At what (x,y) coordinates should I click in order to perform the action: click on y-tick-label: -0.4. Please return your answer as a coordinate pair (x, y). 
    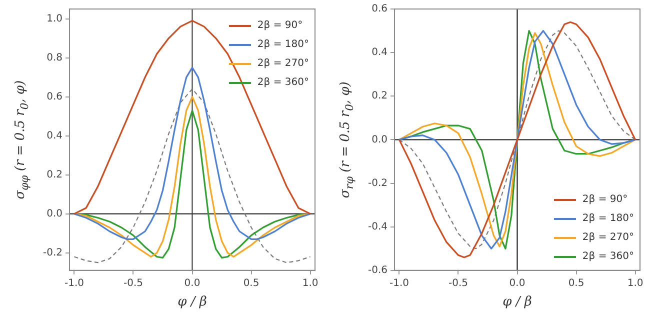
    Looking at the image, I should click on (378, 226).